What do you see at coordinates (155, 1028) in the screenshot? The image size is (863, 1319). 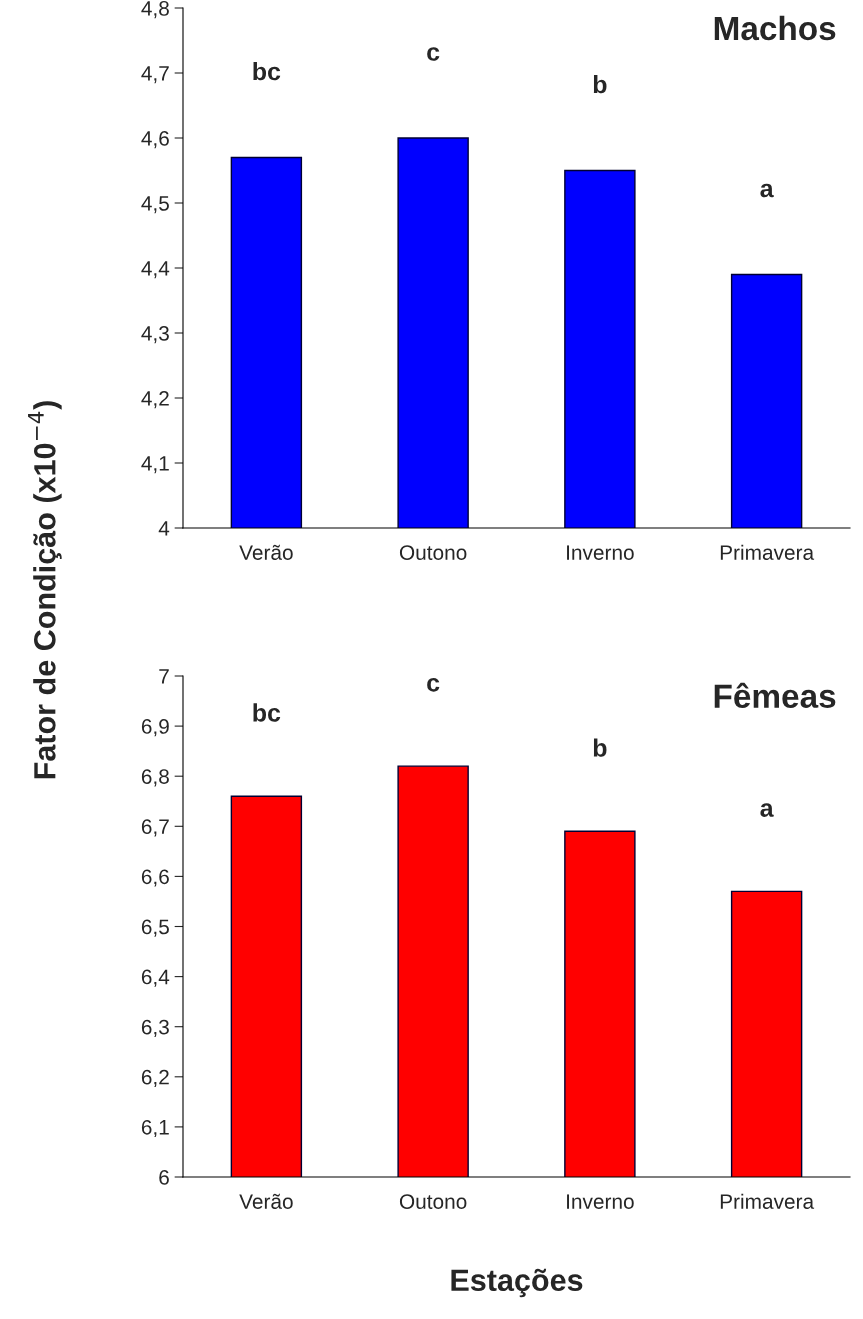 I see `y-tick-label: 6,3` at bounding box center [155, 1028].